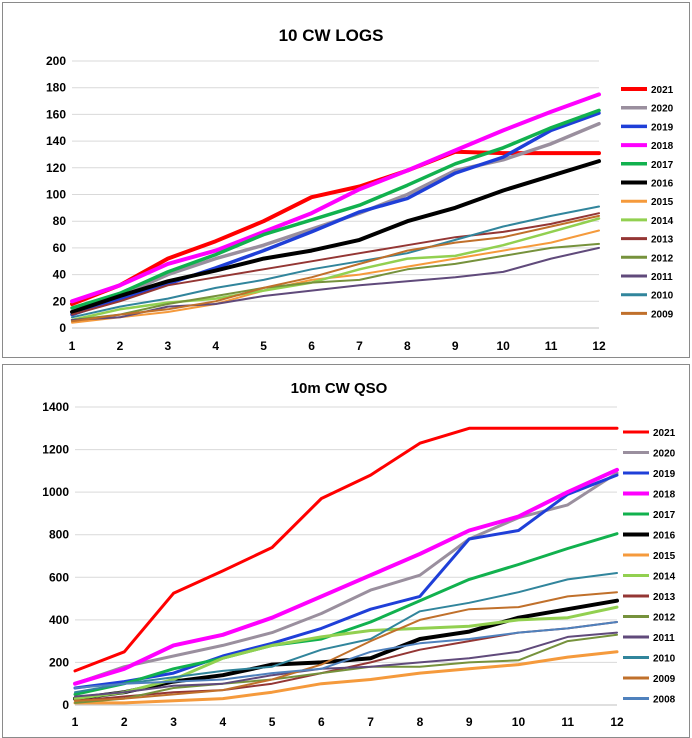 The width and height of the screenshot is (692, 738). What do you see at coordinates (60, 275) in the screenshot?
I see `y-tick-label: 40` at bounding box center [60, 275].